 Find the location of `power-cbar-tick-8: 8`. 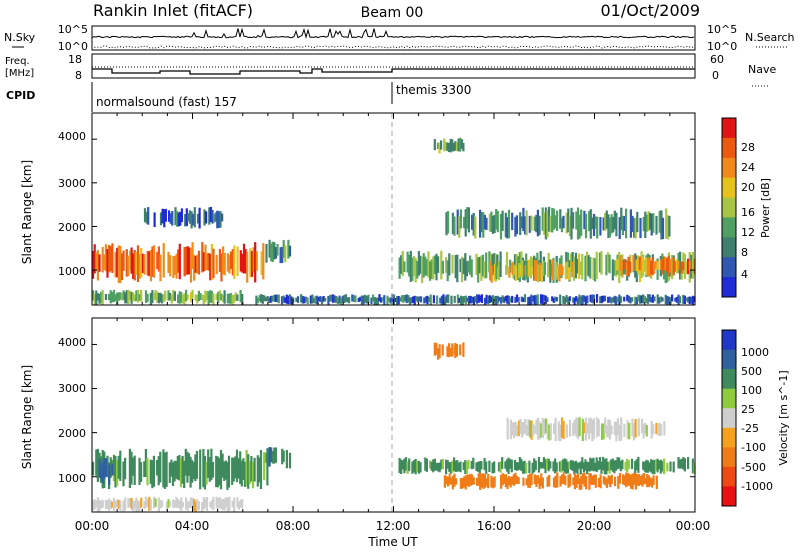

power-cbar-tick-8: 8 is located at coordinates (744, 252).